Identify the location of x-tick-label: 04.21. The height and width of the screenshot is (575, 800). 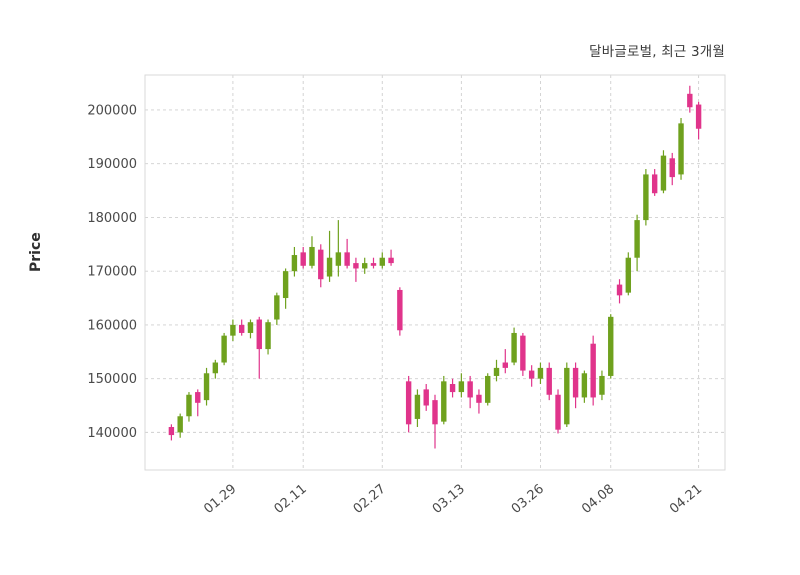
(686, 499).